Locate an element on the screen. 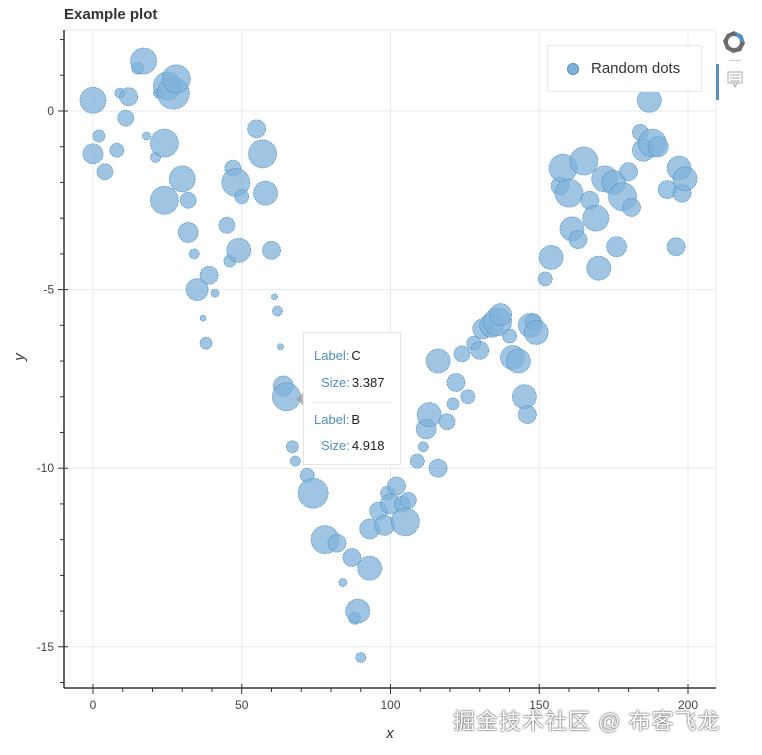 This screenshot has width=762, height=755. tooltip-value: B is located at coordinates (356, 419).